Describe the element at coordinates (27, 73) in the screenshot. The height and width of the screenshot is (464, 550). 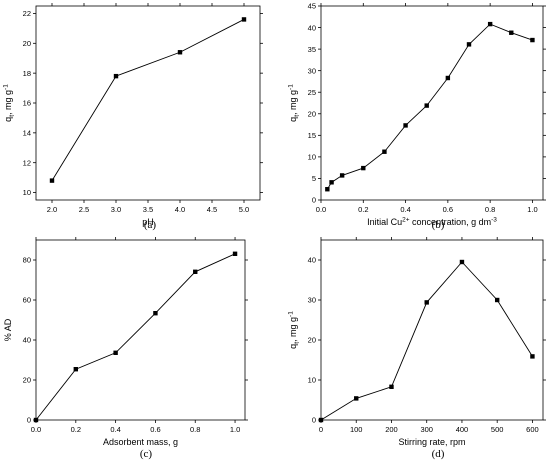
I see `y-tick-label: 18` at that location.